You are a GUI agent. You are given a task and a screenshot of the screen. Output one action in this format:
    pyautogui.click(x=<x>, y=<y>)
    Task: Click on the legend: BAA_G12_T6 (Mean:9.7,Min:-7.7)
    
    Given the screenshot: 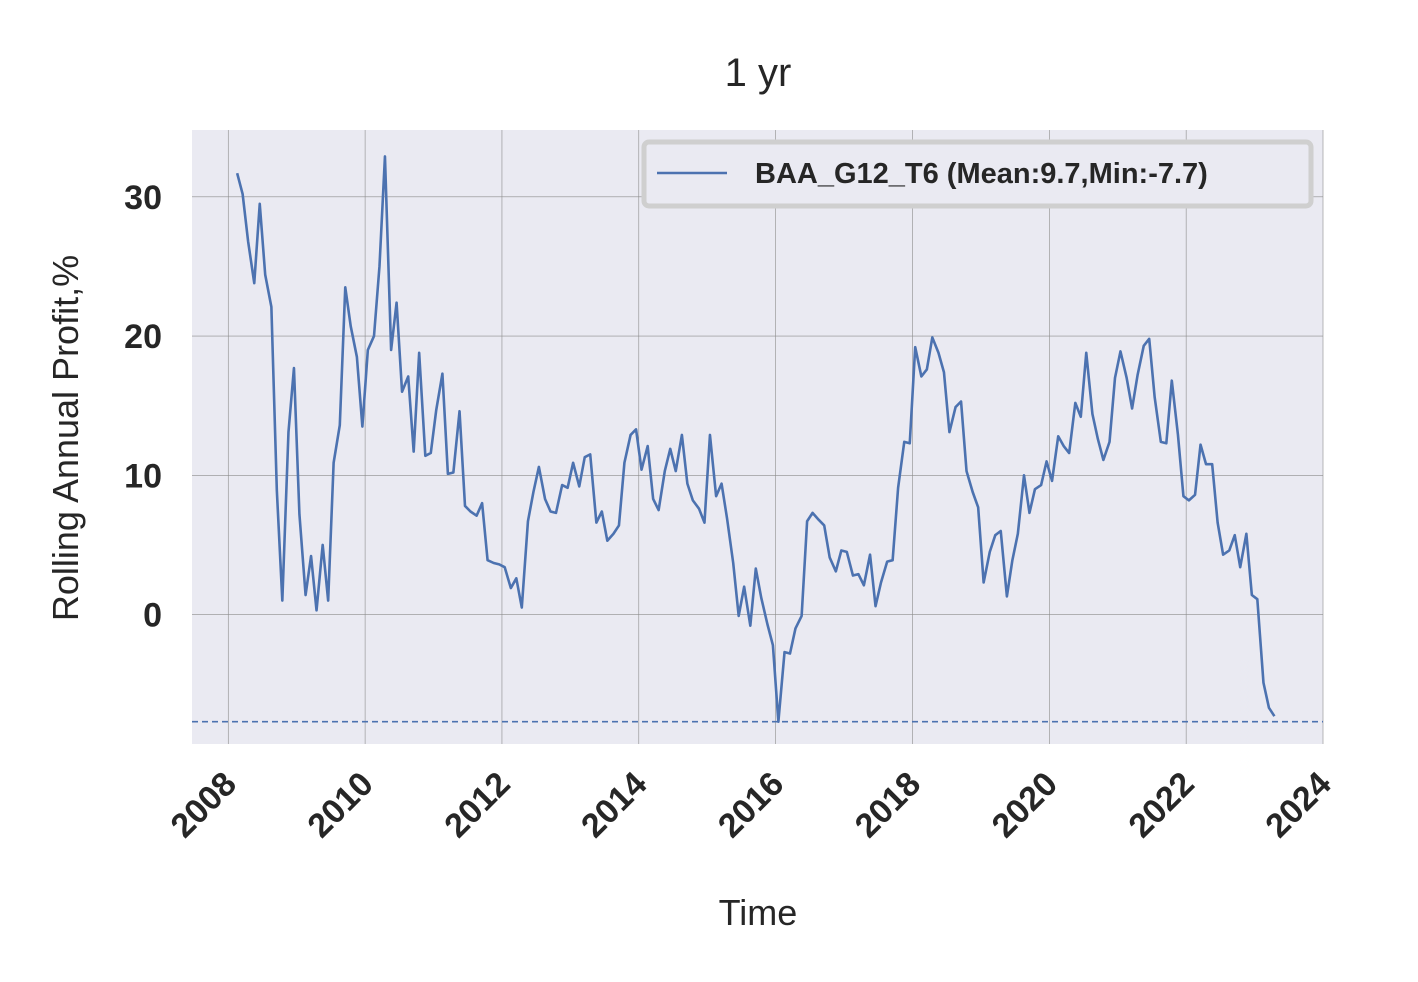 What is the action you would take?
    pyautogui.click(x=977, y=174)
    